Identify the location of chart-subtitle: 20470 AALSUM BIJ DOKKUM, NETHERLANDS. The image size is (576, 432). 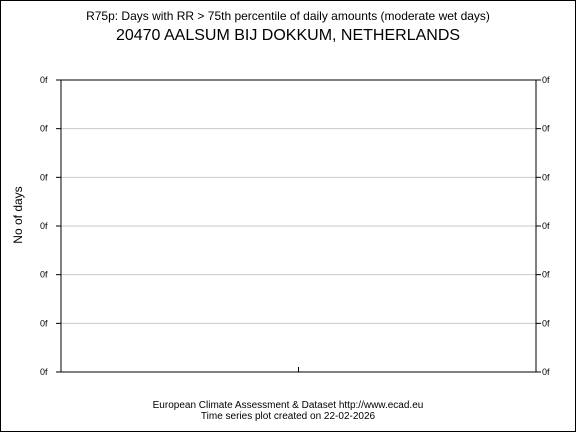
(288, 35).